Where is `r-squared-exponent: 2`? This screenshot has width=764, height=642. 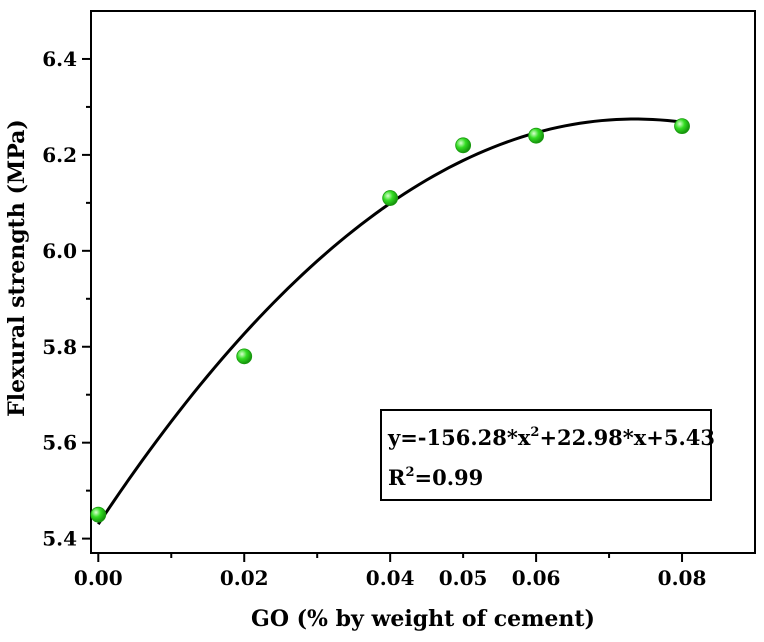
r-squared-exponent: 2 is located at coordinates (409, 472).